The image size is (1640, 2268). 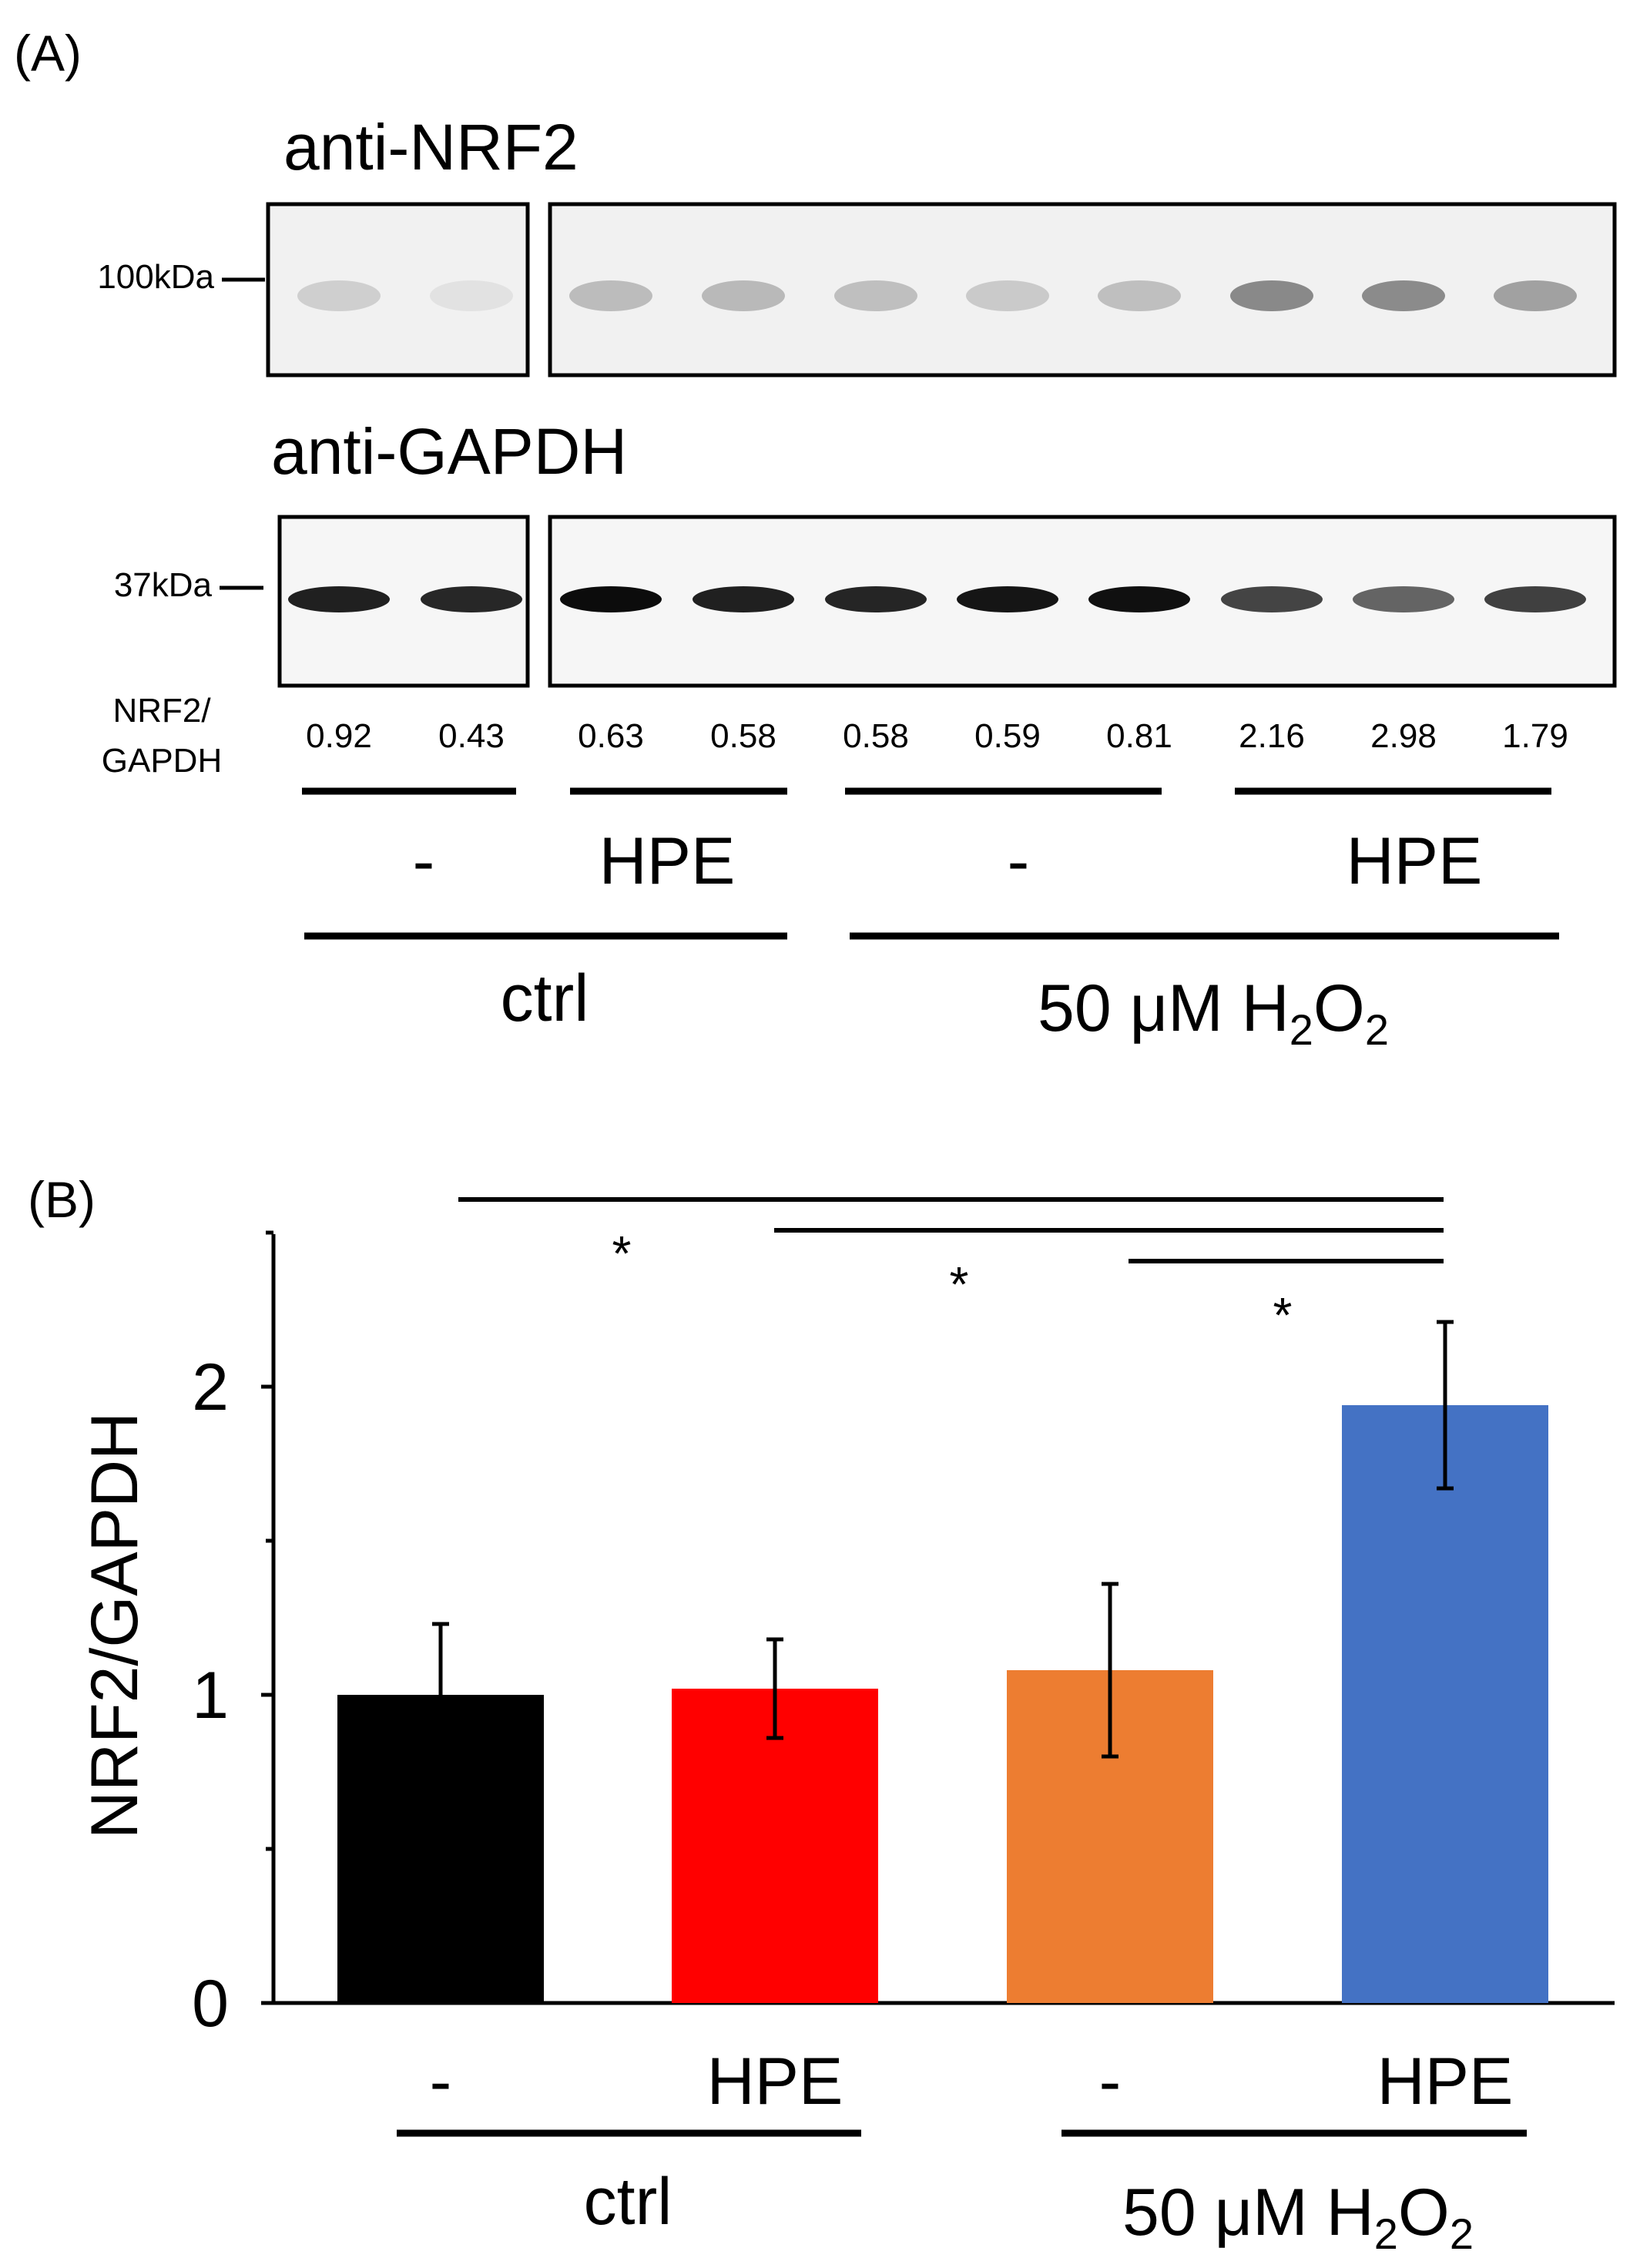 What do you see at coordinates (937, 295) in the screenshot?
I see `nrf2-bands` at bounding box center [937, 295].